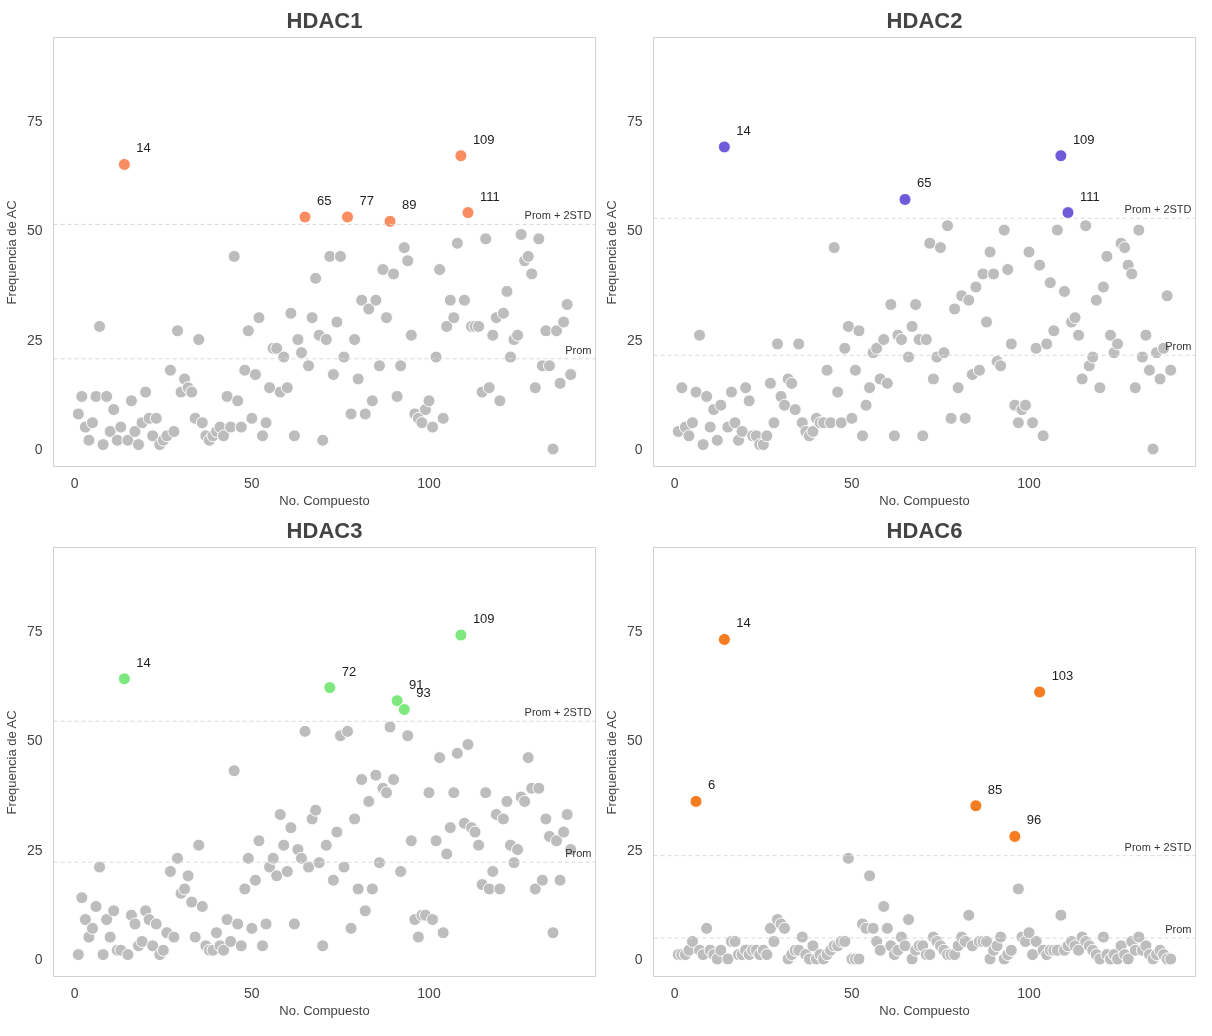  What do you see at coordinates (924, 20) in the screenshot?
I see `chart-title: HDAC2` at bounding box center [924, 20].